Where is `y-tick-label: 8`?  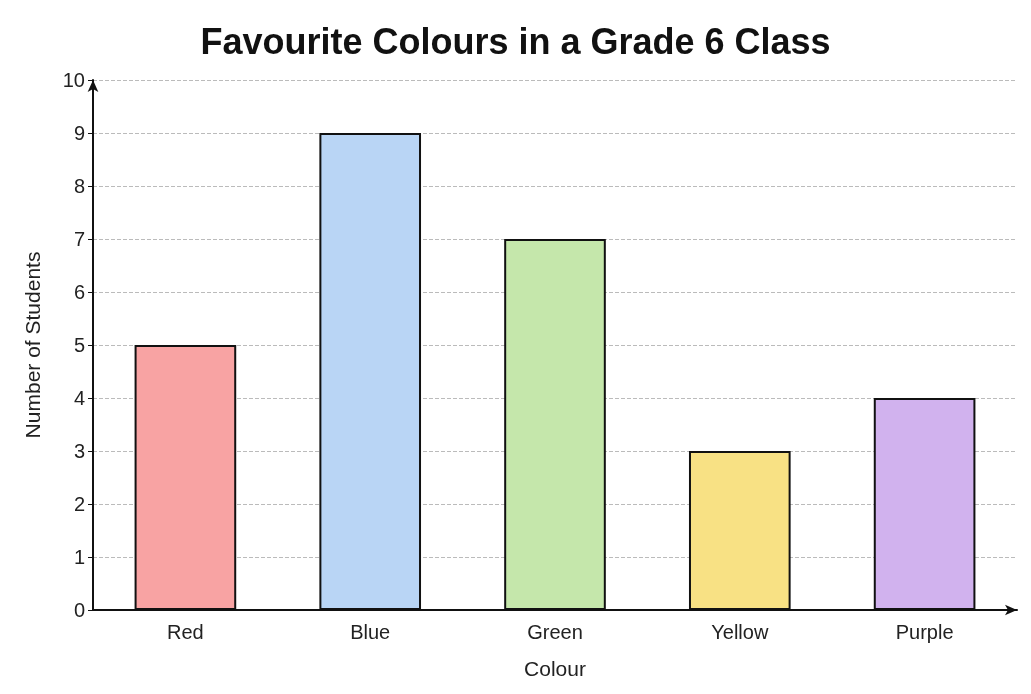
y-tick-label: 8 is located at coordinates (79, 186).